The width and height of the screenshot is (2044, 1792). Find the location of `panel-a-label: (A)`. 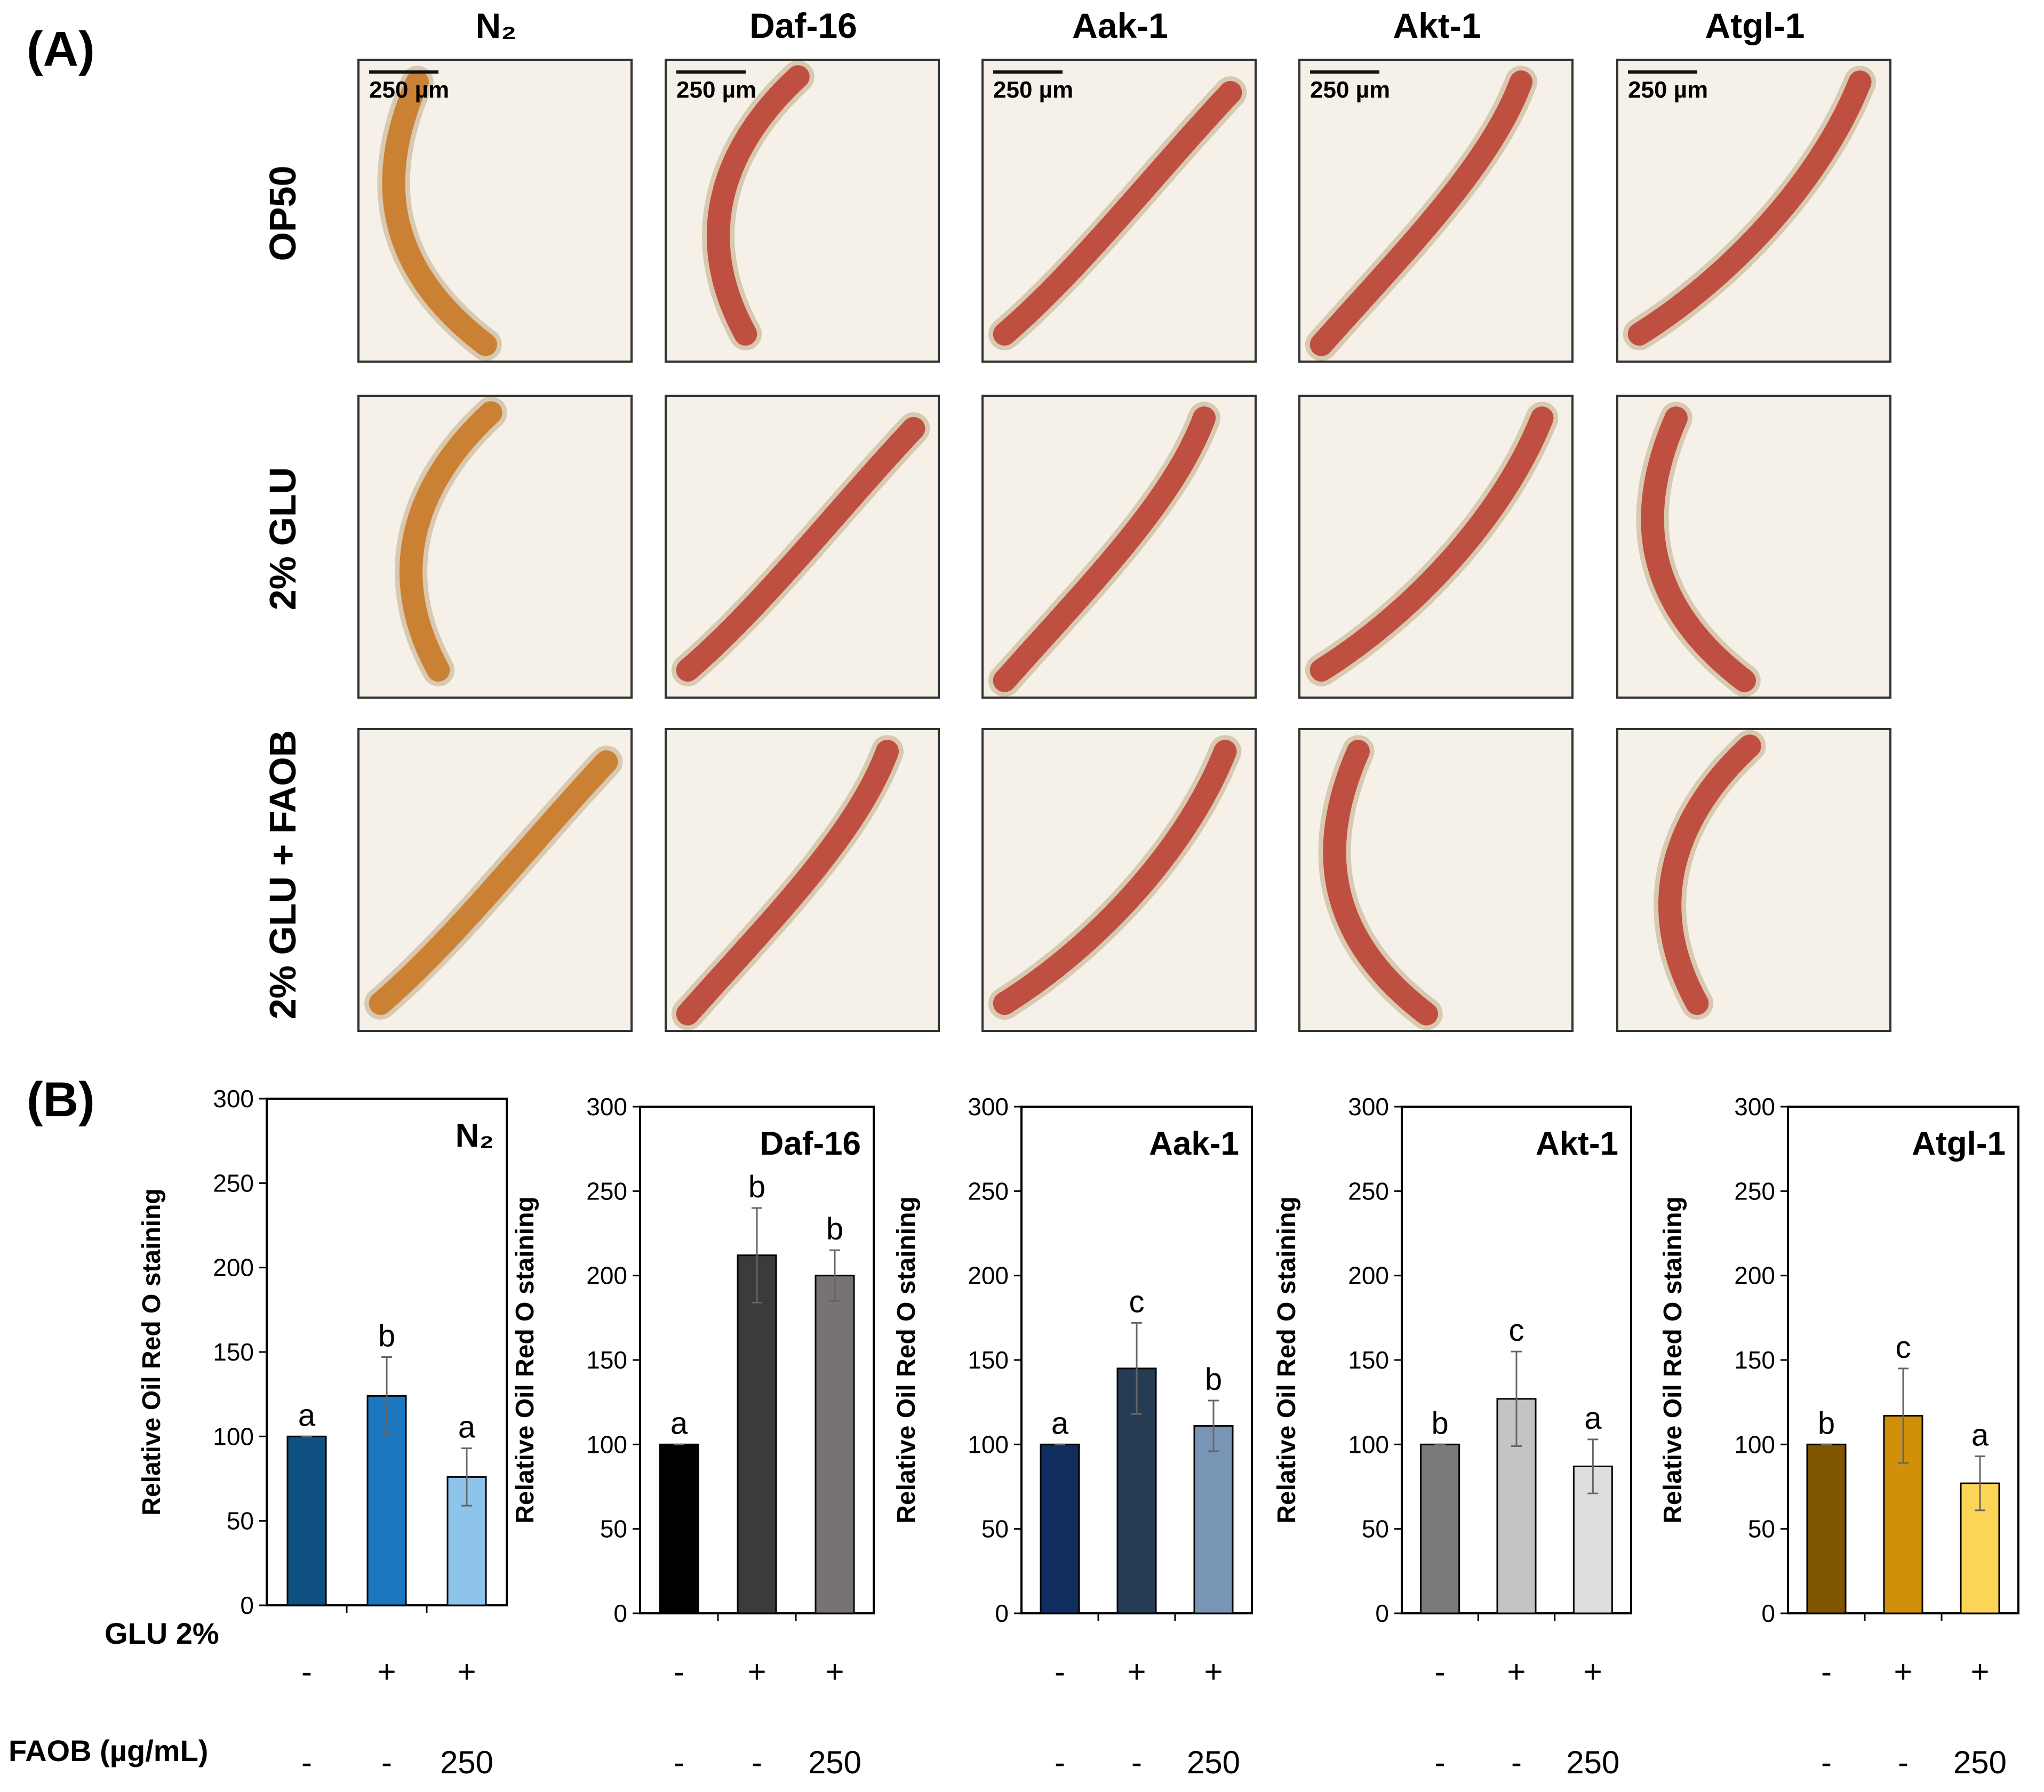

panel-a-label: (A) is located at coordinates (61, 49).